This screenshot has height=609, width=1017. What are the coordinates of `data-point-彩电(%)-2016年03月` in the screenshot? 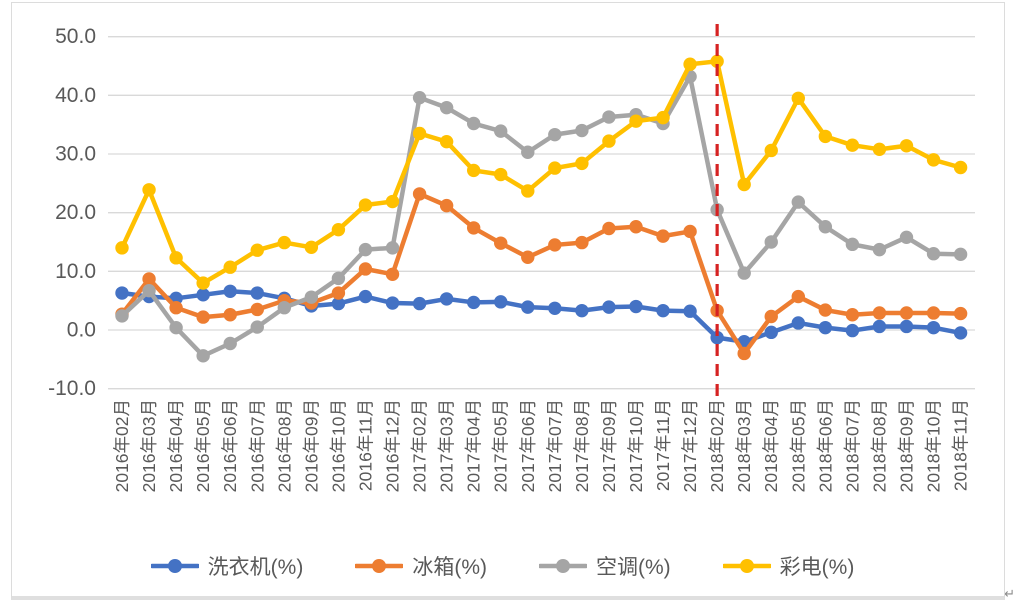 It's located at (149, 190).